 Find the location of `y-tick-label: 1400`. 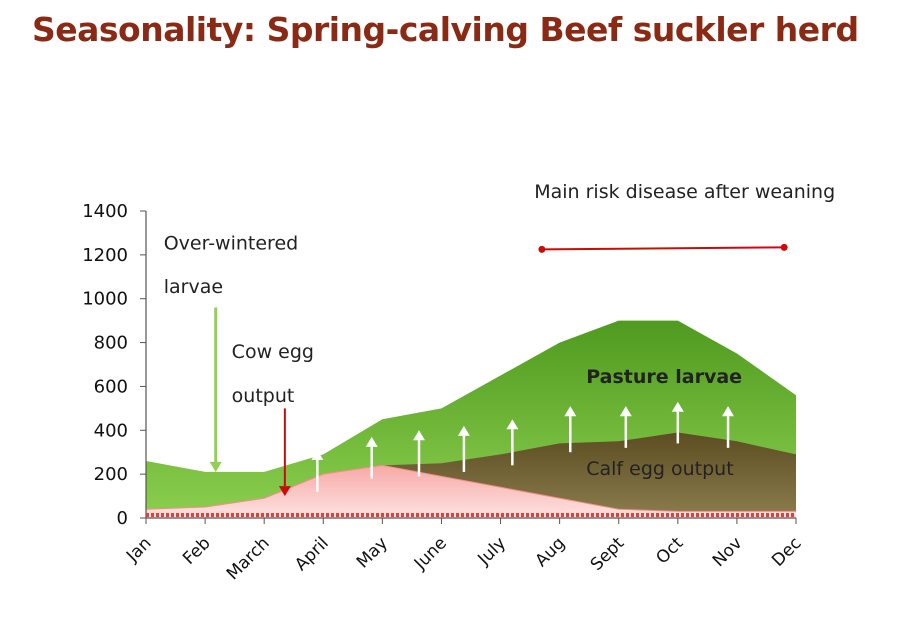

y-tick-label: 1400 is located at coordinates (105, 211).